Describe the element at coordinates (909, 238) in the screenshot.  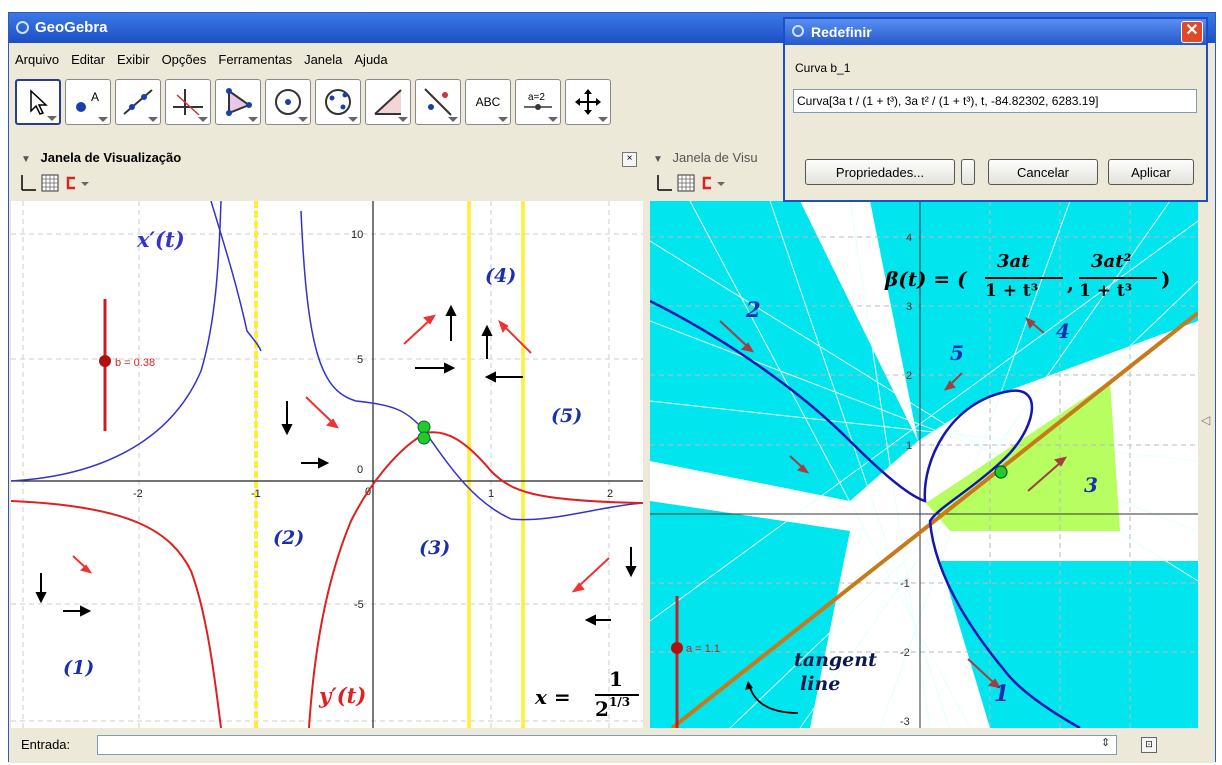
I see `tick-y-4: 4` at that location.